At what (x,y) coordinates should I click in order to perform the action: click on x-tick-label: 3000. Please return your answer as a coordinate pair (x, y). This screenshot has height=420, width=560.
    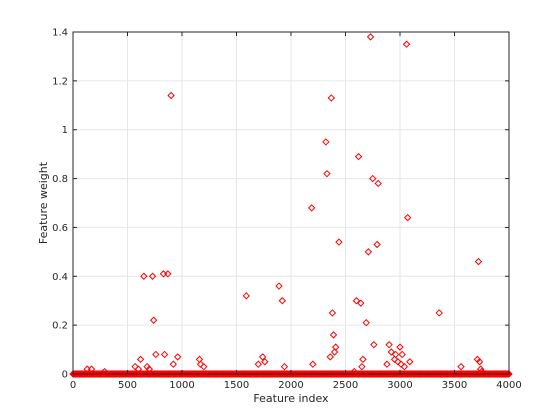
    Looking at the image, I should click on (399, 385).